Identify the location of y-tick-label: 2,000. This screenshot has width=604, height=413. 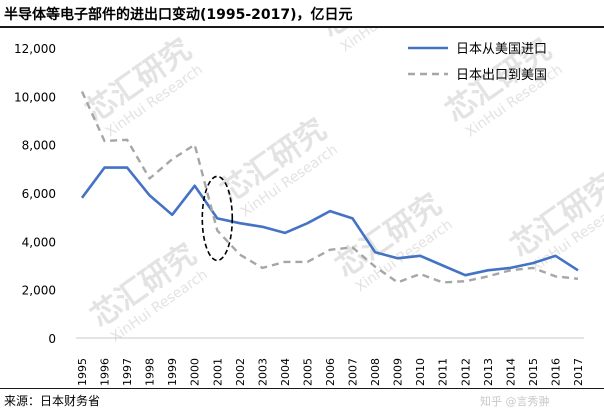
(39, 291).